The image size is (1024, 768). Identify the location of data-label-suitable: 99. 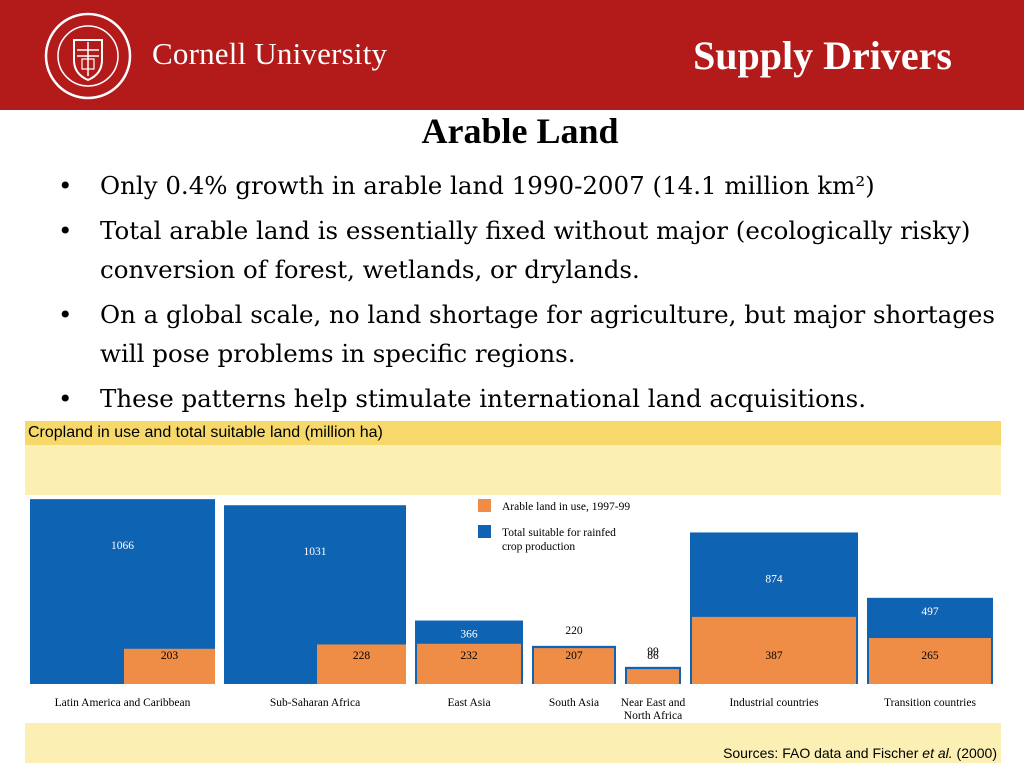
(653, 652).